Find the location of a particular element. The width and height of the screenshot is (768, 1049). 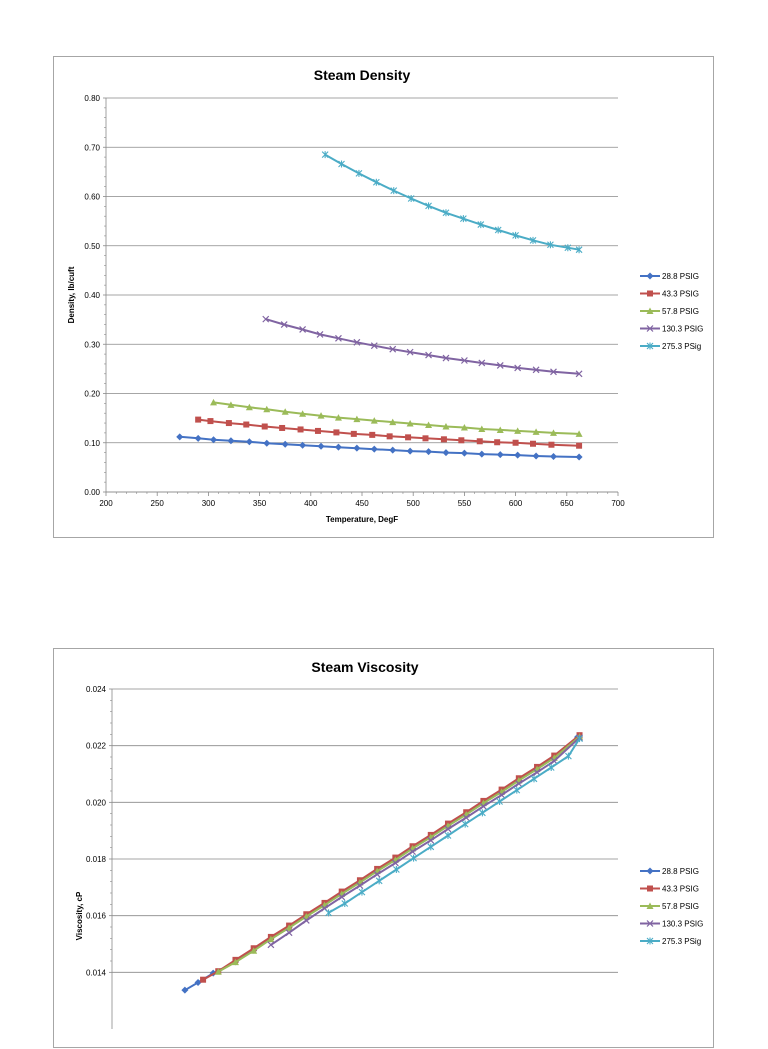

y-tick-label: 0.020 is located at coordinates (96, 802).